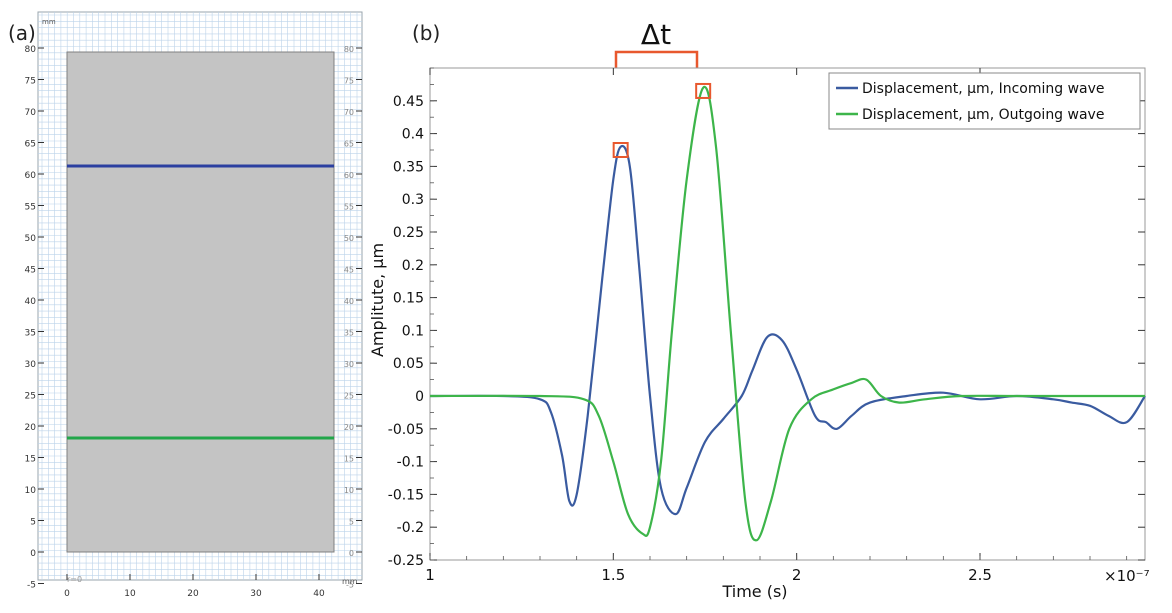 The image size is (1172, 613). Describe the element at coordinates (74, 579) in the screenshot. I see `panel-a-corner-label: r=0` at that location.